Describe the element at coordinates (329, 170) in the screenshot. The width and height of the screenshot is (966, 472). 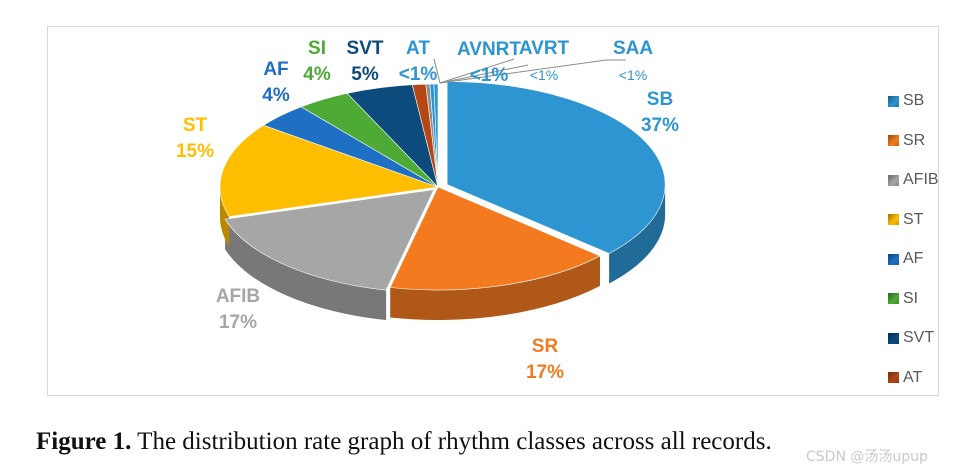
I see `slice-st` at that location.